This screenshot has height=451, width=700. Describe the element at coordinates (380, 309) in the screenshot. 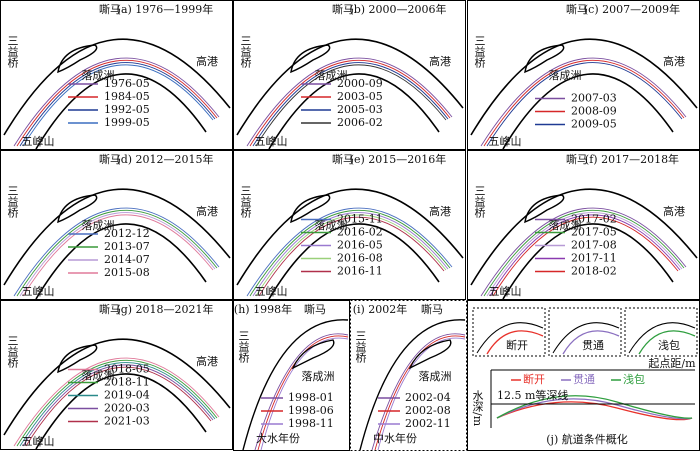

I see `panel-title: (i) 2002年` at that location.